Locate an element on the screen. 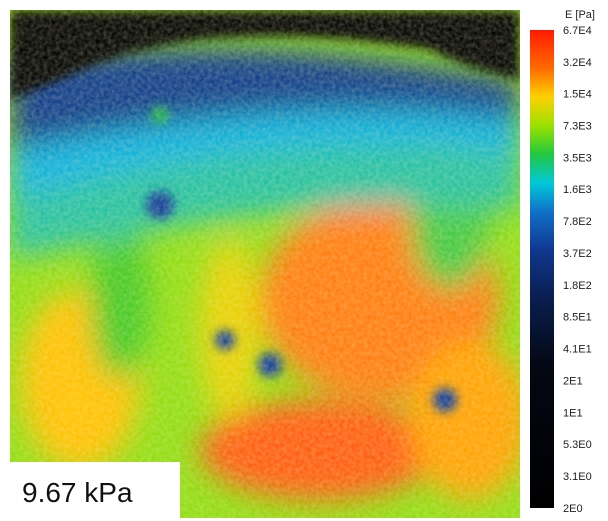 The width and height of the screenshot is (608, 521). colorbar-tick-label: 7.3E3 is located at coordinates (577, 127).